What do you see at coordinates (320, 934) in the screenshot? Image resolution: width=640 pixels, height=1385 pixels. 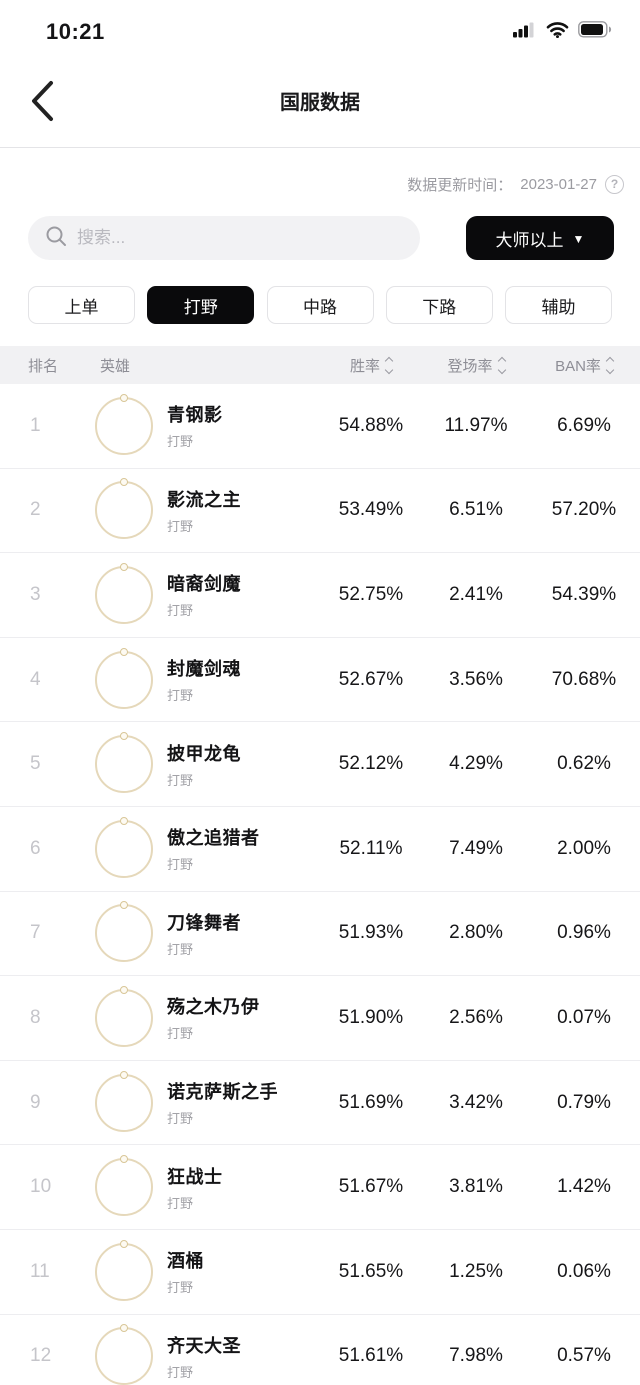 I see `hero-row: 7 刀锋舞者 打野 51.93% 2.80% 0.96%` at bounding box center [320, 934].